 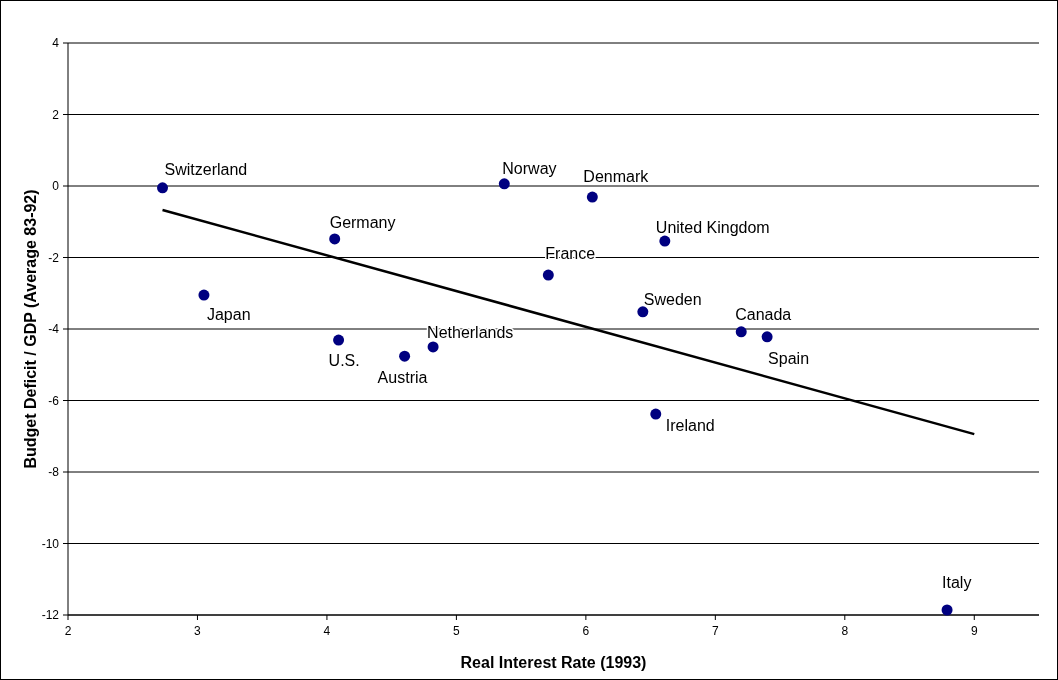 What do you see at coordinates (50, 543) in the screenshot?
I see `y-tick-label: -10` at bounding box center [50, 543].